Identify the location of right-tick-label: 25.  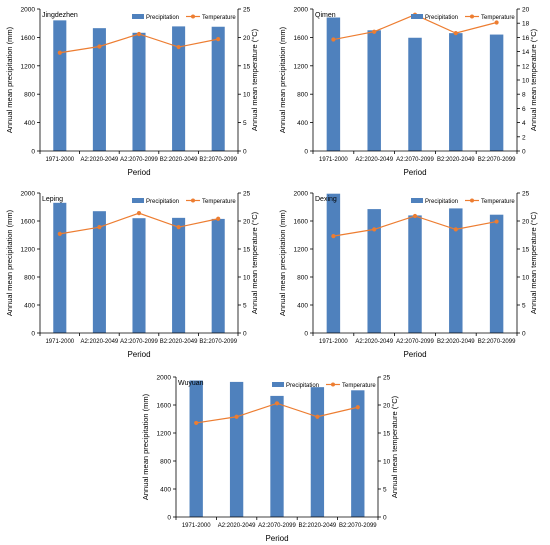
(247, 194).